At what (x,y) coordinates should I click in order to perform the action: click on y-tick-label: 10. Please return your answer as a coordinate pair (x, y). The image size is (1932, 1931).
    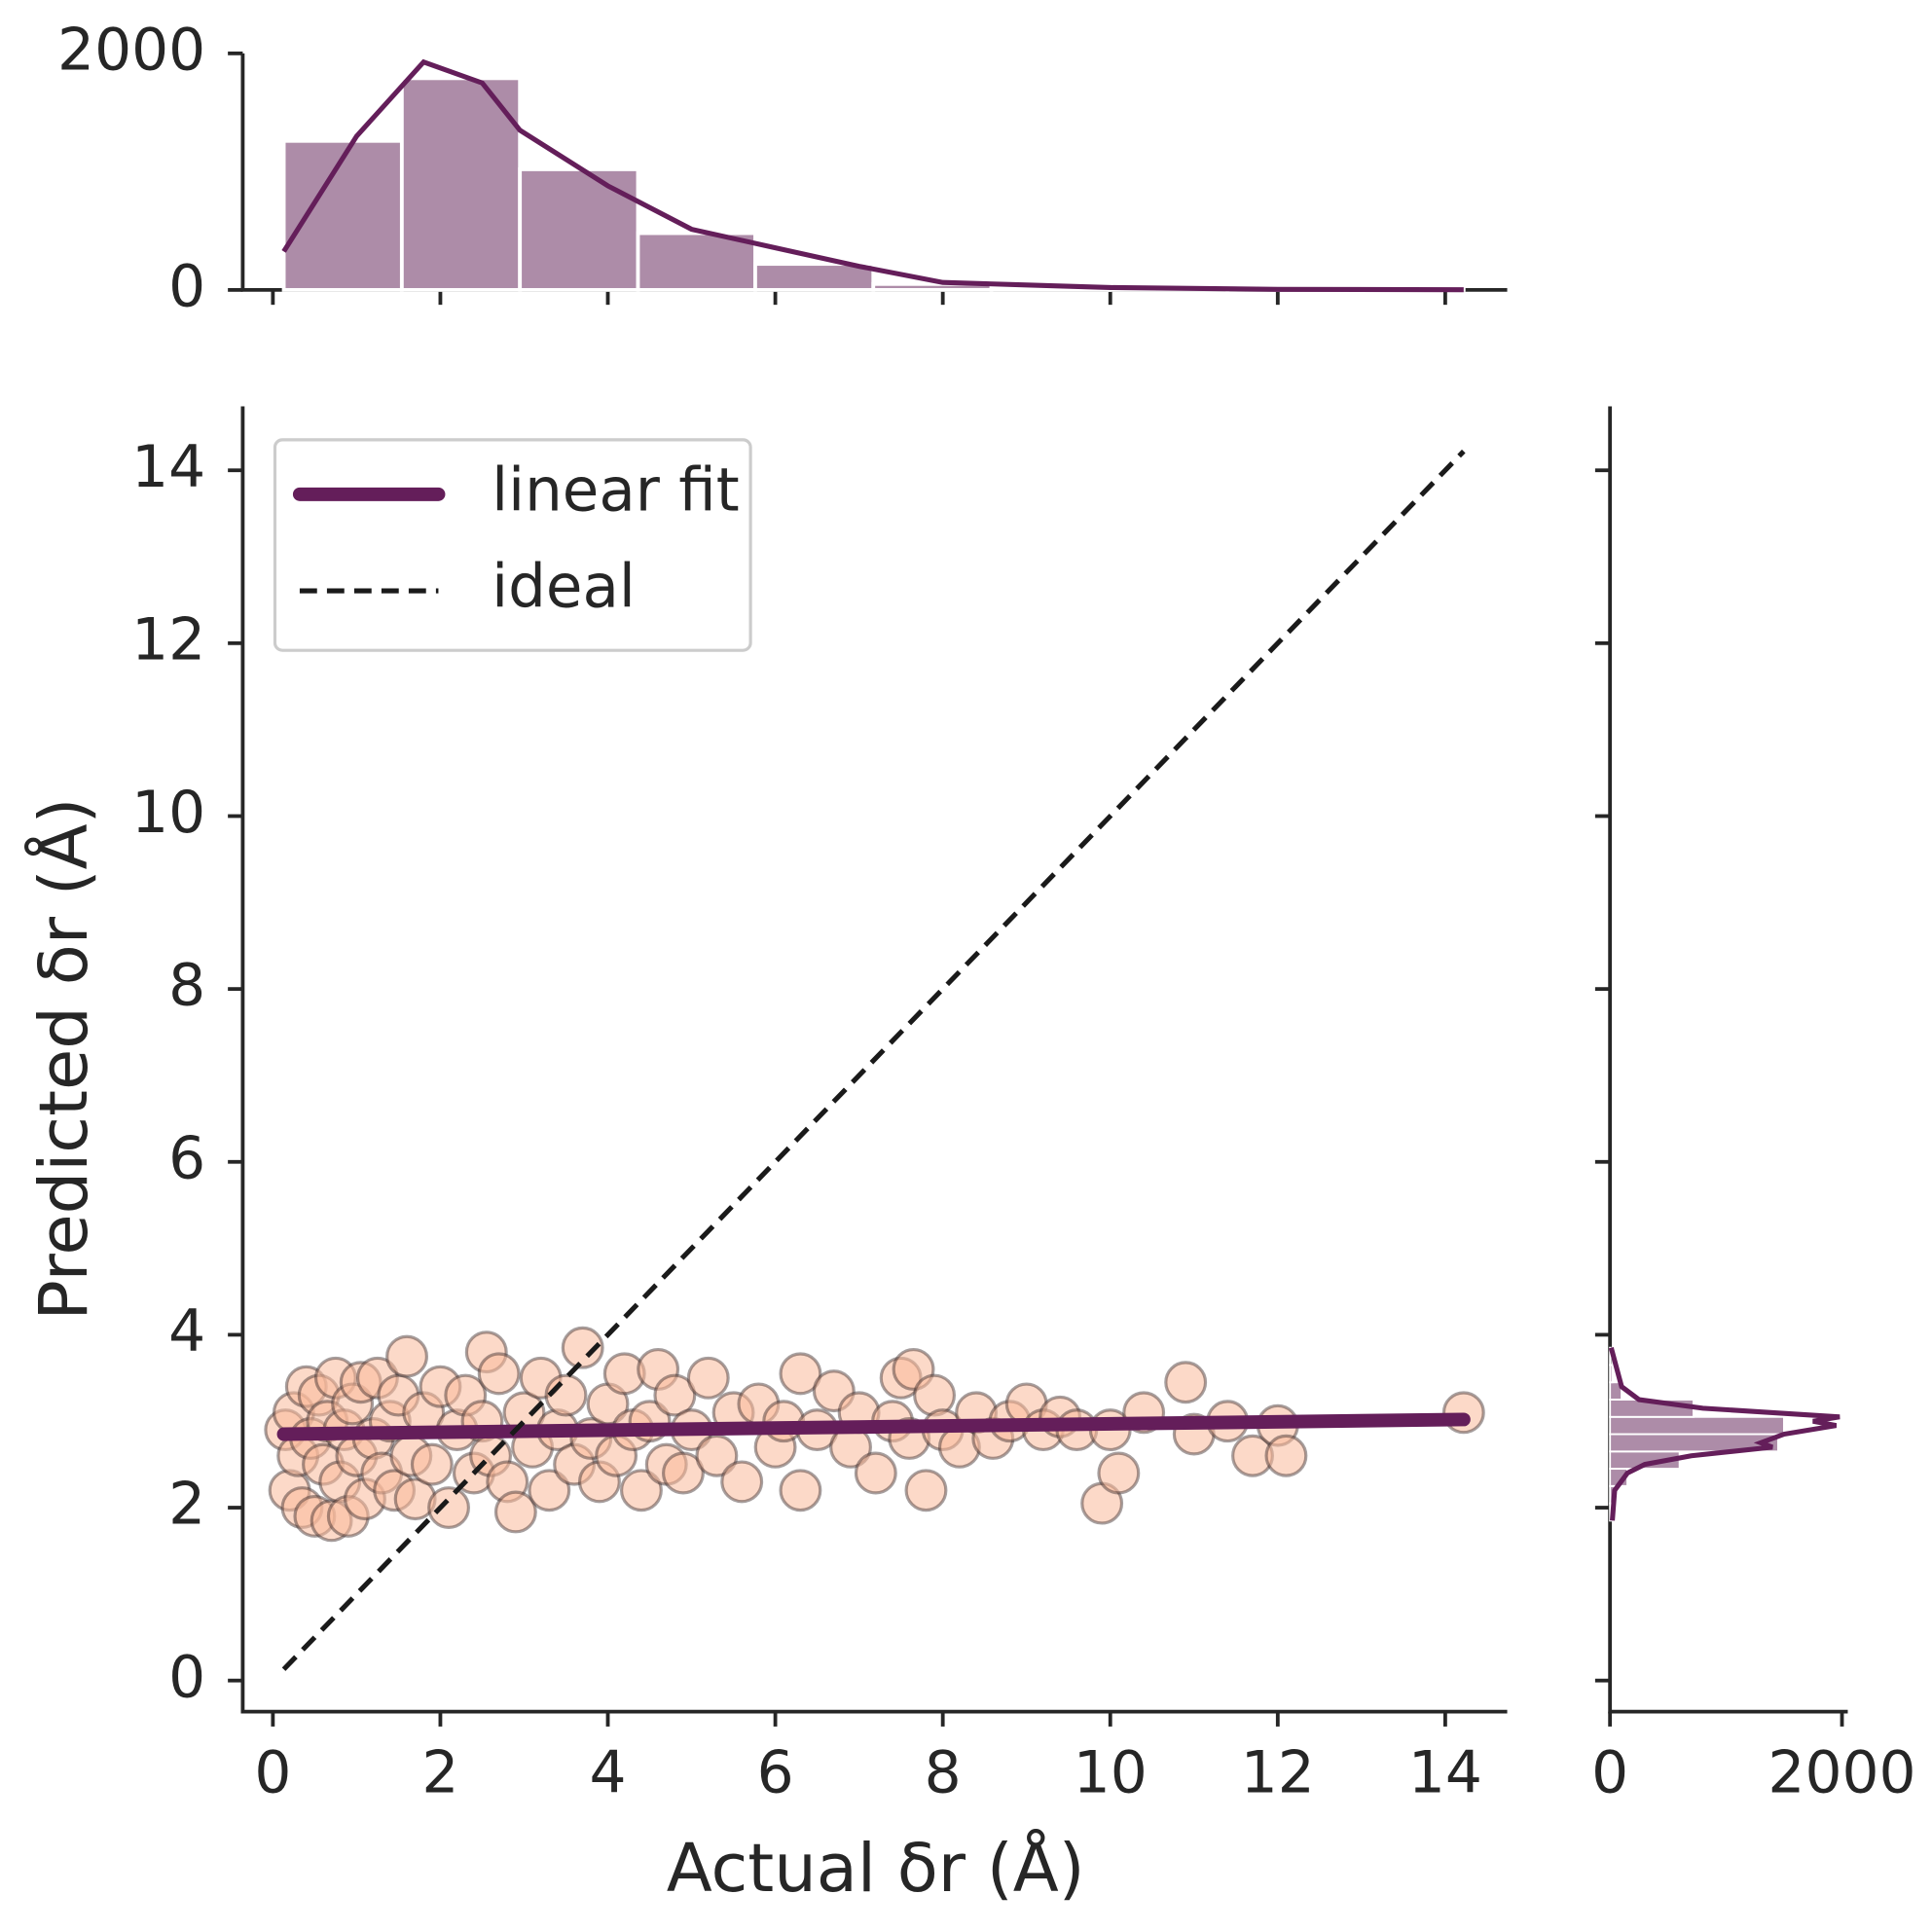
    Looking at the image, I should click on (168, 813).